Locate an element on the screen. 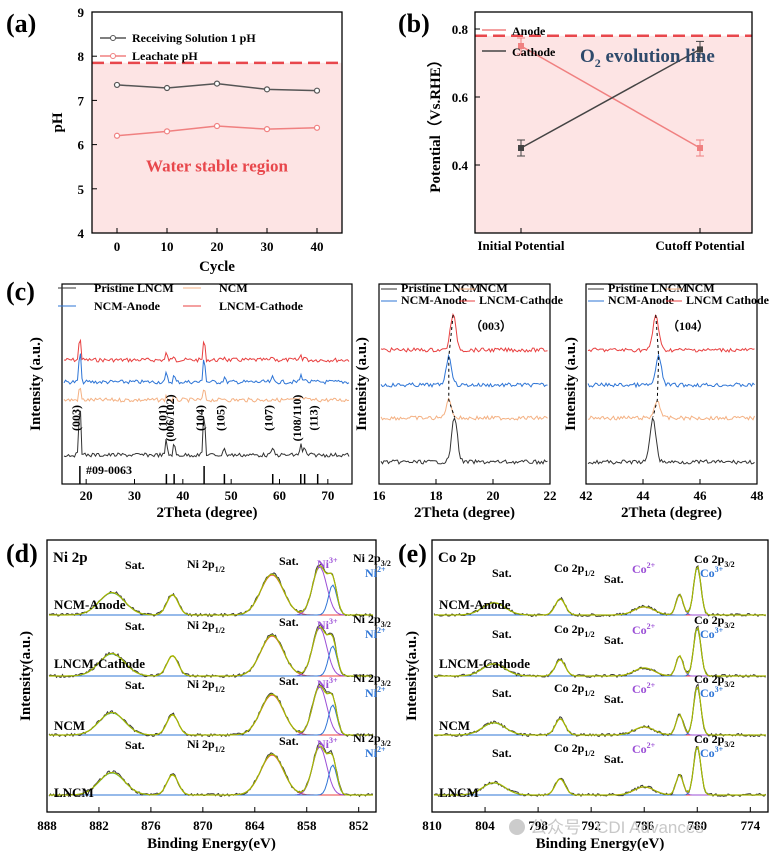  co2p32-label: Co 2p3/2 is located at coordinates (714, 740).